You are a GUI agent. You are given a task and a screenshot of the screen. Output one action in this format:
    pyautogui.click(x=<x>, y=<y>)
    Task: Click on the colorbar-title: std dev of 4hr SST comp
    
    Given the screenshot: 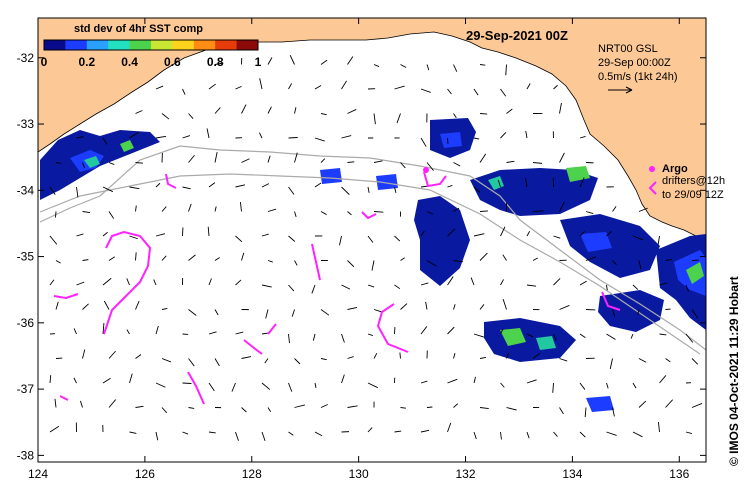 What is the action you would take?
    pyautogui.click(x=138, y=29)
    